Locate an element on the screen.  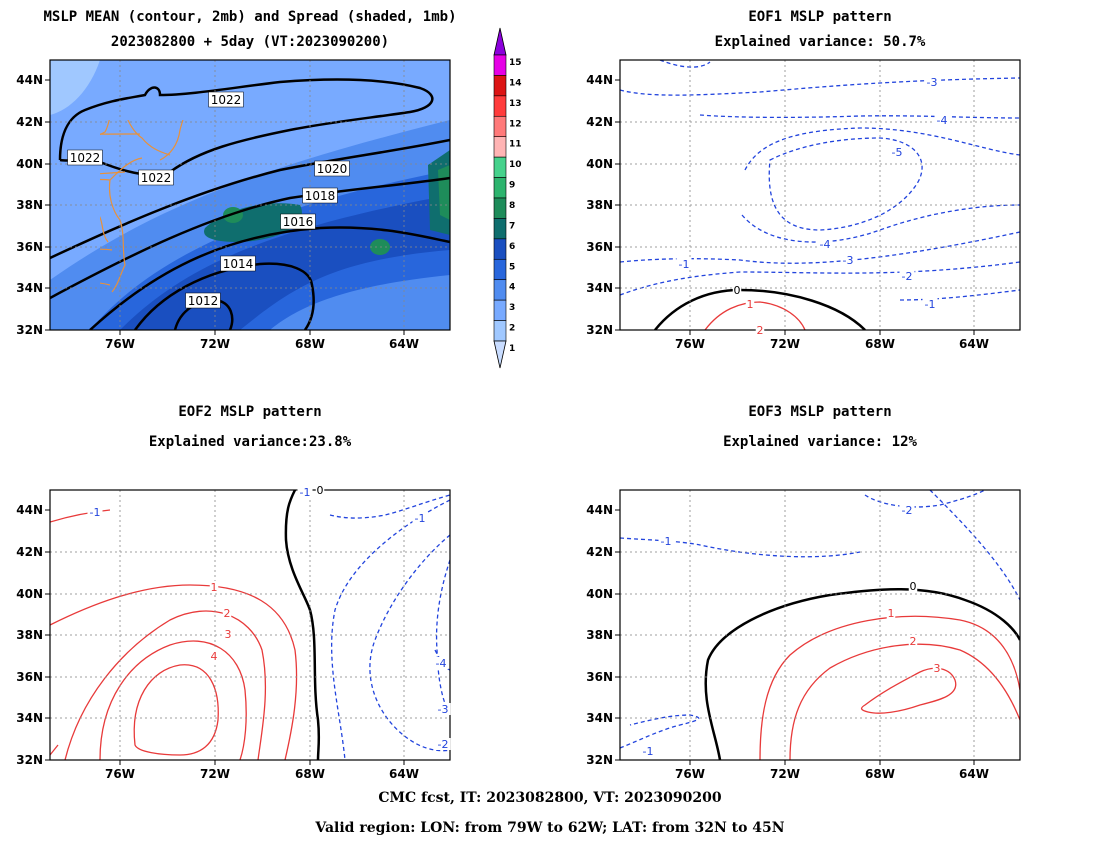
eof2-contour-label: -2 is located at coordinates (443, 744).